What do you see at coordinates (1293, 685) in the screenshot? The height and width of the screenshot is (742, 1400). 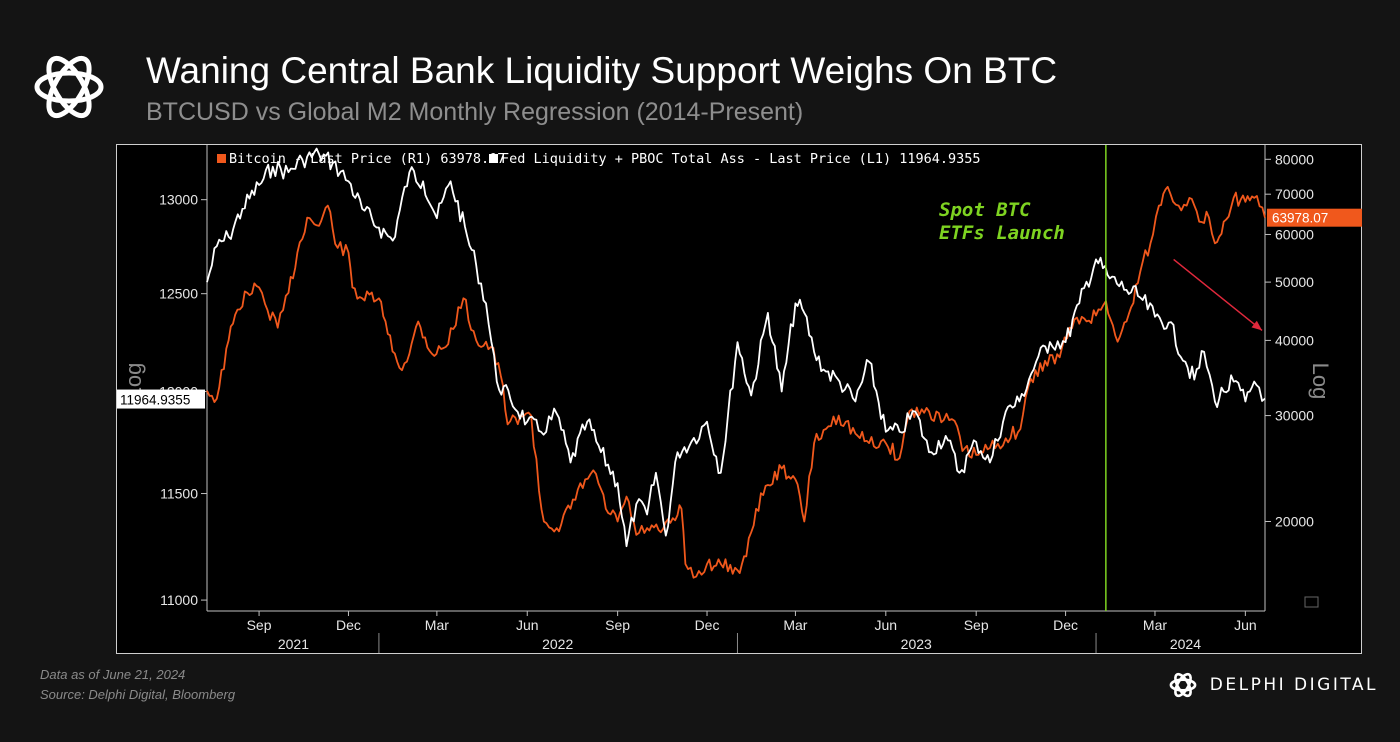 I see `brand-name: DELPHI DIGITAL` at bounding box center [1293, 685].